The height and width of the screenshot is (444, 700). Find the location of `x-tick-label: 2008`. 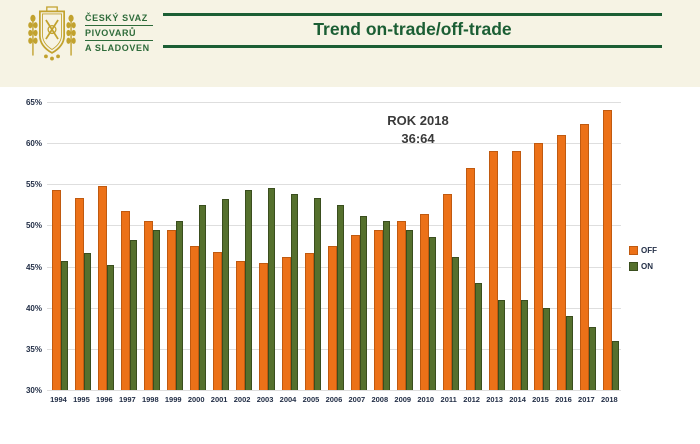

x-tick-label: 2008 is located at coordinates (380, 399).